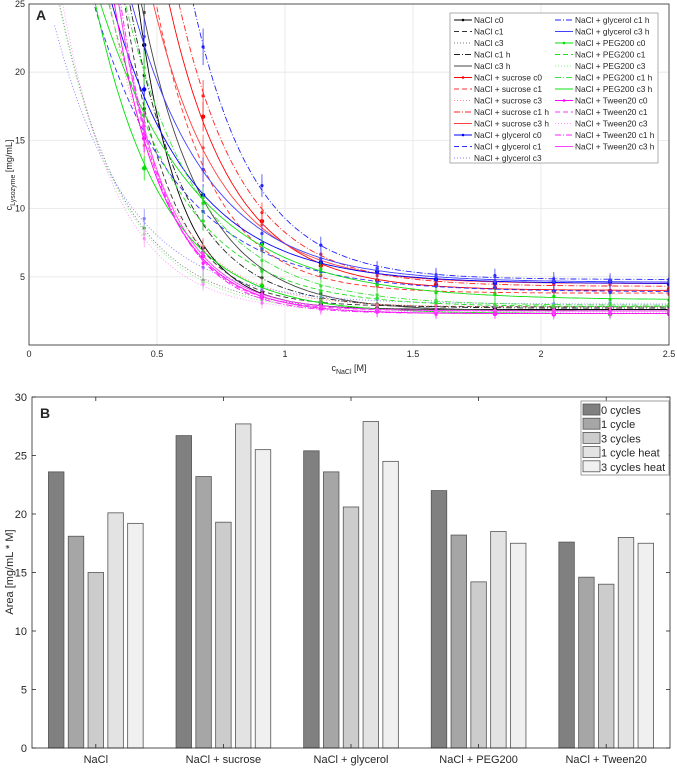 Image resolution: width=677 pixels, height=768 pixels. What do you see at coordinates (13, 190) in the screenshot?
I see `y-label-sub: Lysozyme` at bounding box center [13, 190].